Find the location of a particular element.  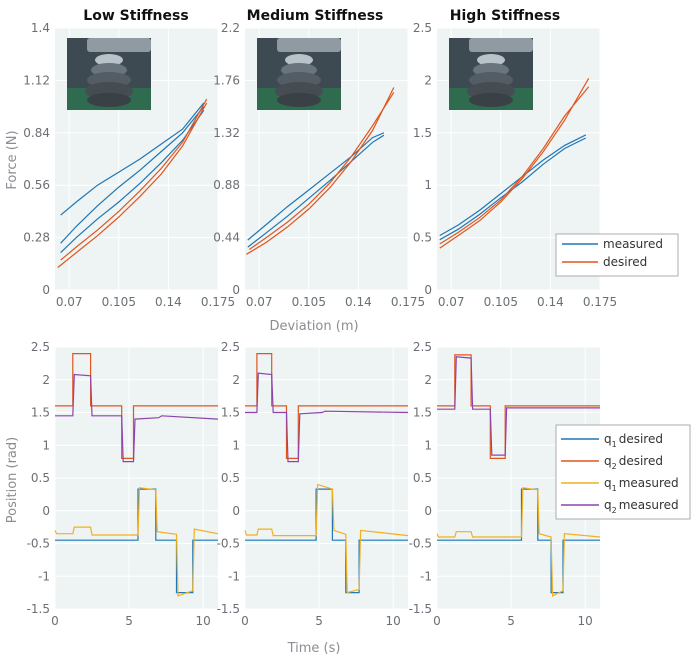

y-tick-label: 2.2 is located at coordinates (230, 28).